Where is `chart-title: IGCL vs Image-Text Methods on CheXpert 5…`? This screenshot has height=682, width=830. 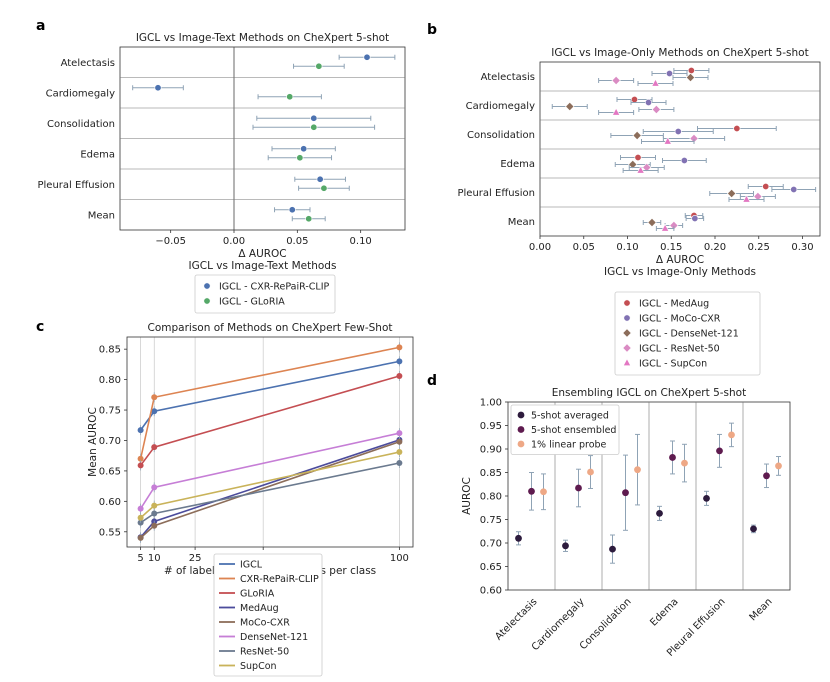
chart-title: IGCL vs Image-Text Methods on CheXpert 5… is located at coordinates (262, 38).